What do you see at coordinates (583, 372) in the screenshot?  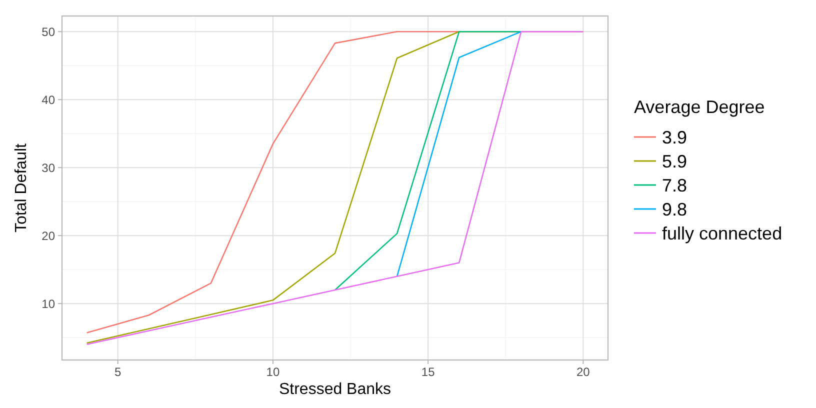 I see `x-tick-label: 20` at bounding box center [583, 372].